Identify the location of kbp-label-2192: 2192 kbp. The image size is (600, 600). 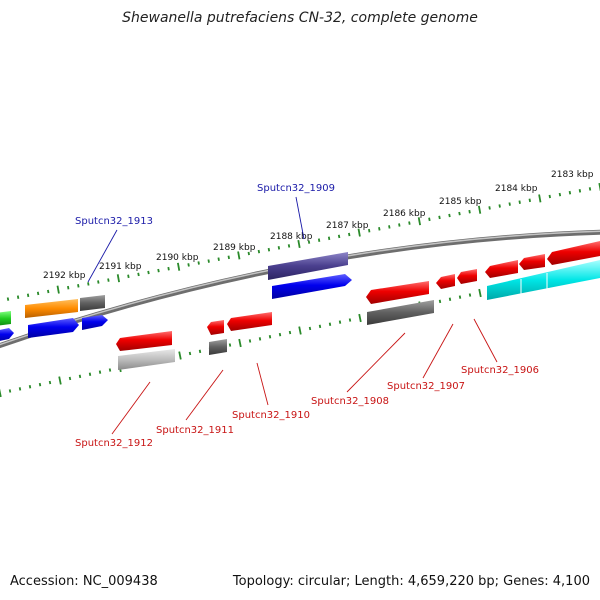
(64, 276).